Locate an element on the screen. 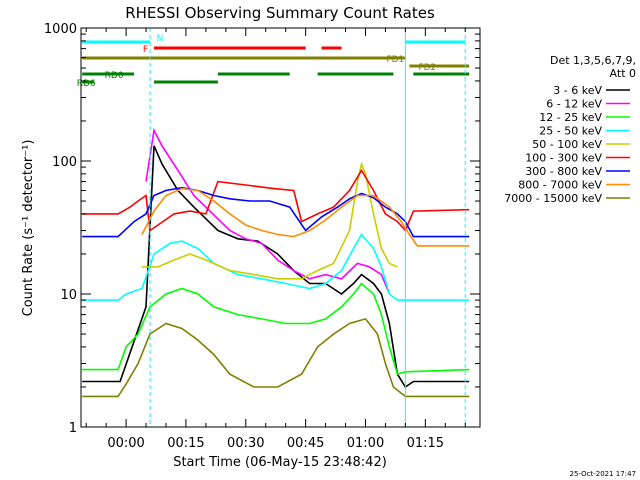 The width and height of the screenshot is (640, 480). x-tick-label-5: 01:00 is located at coordinates (365, 443).